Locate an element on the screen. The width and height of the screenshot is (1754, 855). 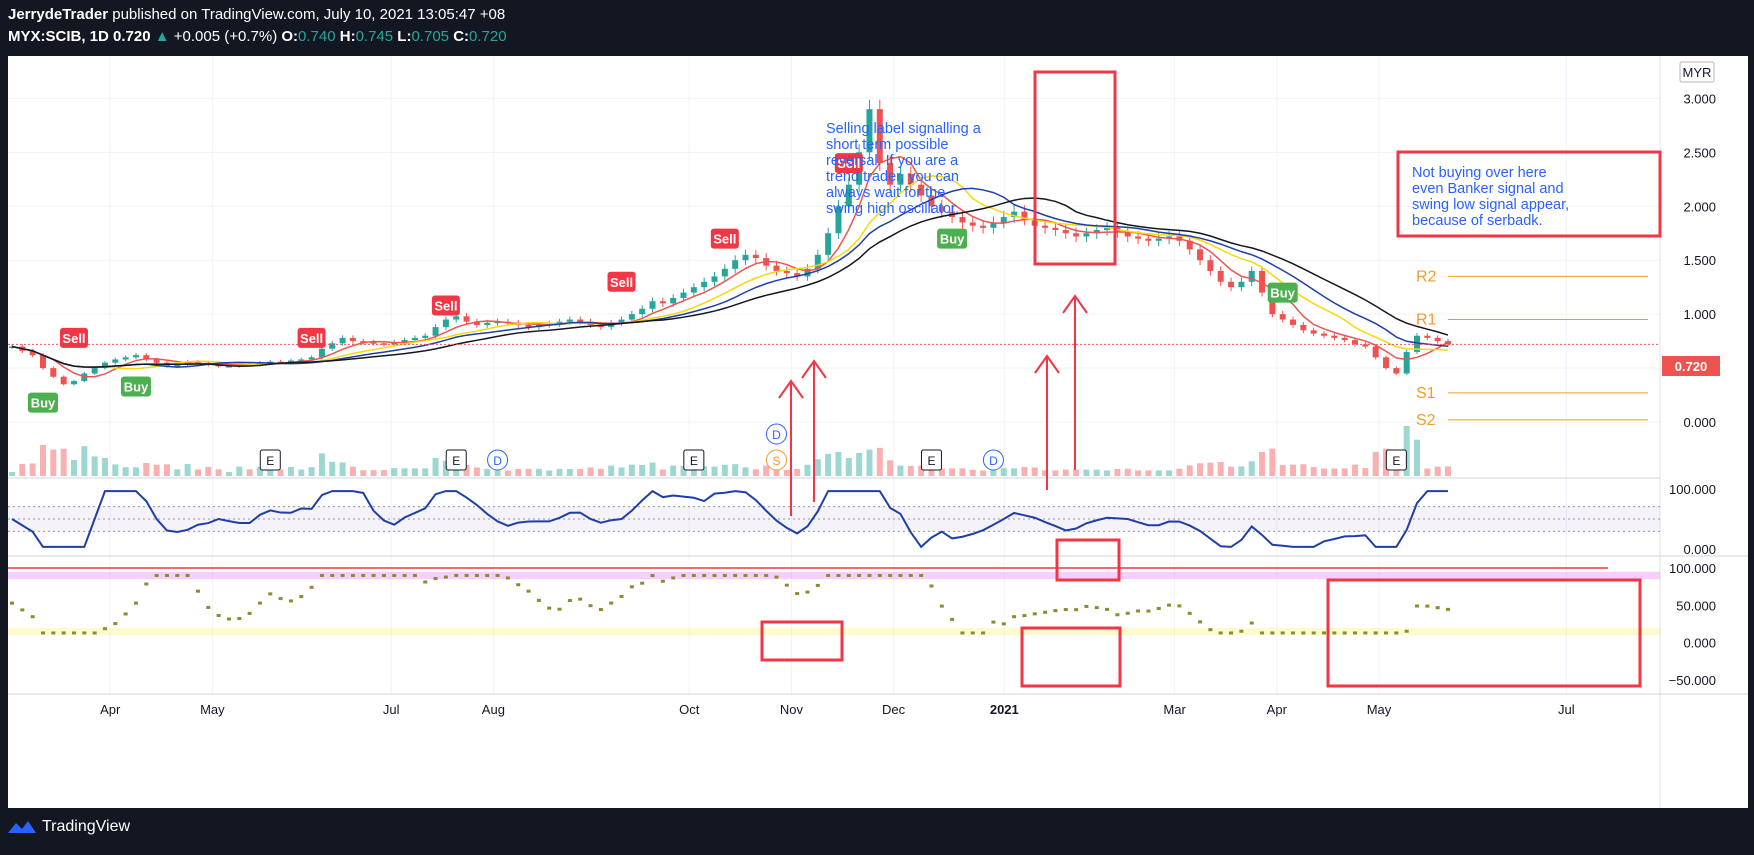
rsi-pane: 100.000 0.000 is located at coordinates (862, 519).